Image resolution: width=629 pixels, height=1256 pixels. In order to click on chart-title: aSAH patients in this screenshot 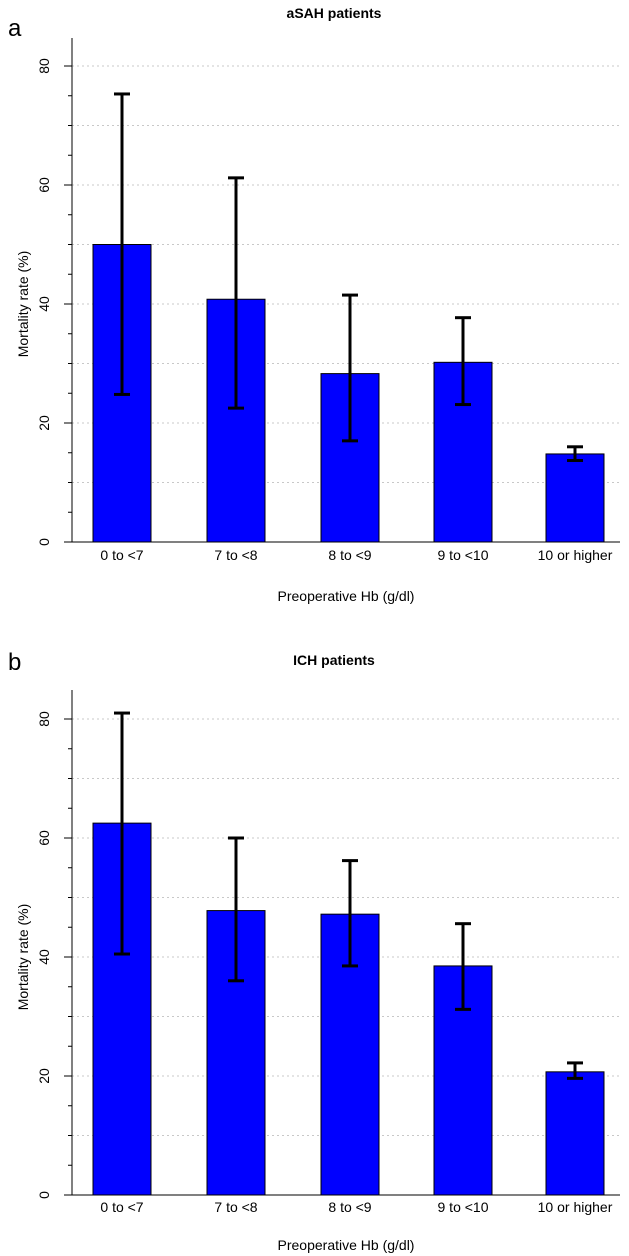, I will do `click(334, 13)`.